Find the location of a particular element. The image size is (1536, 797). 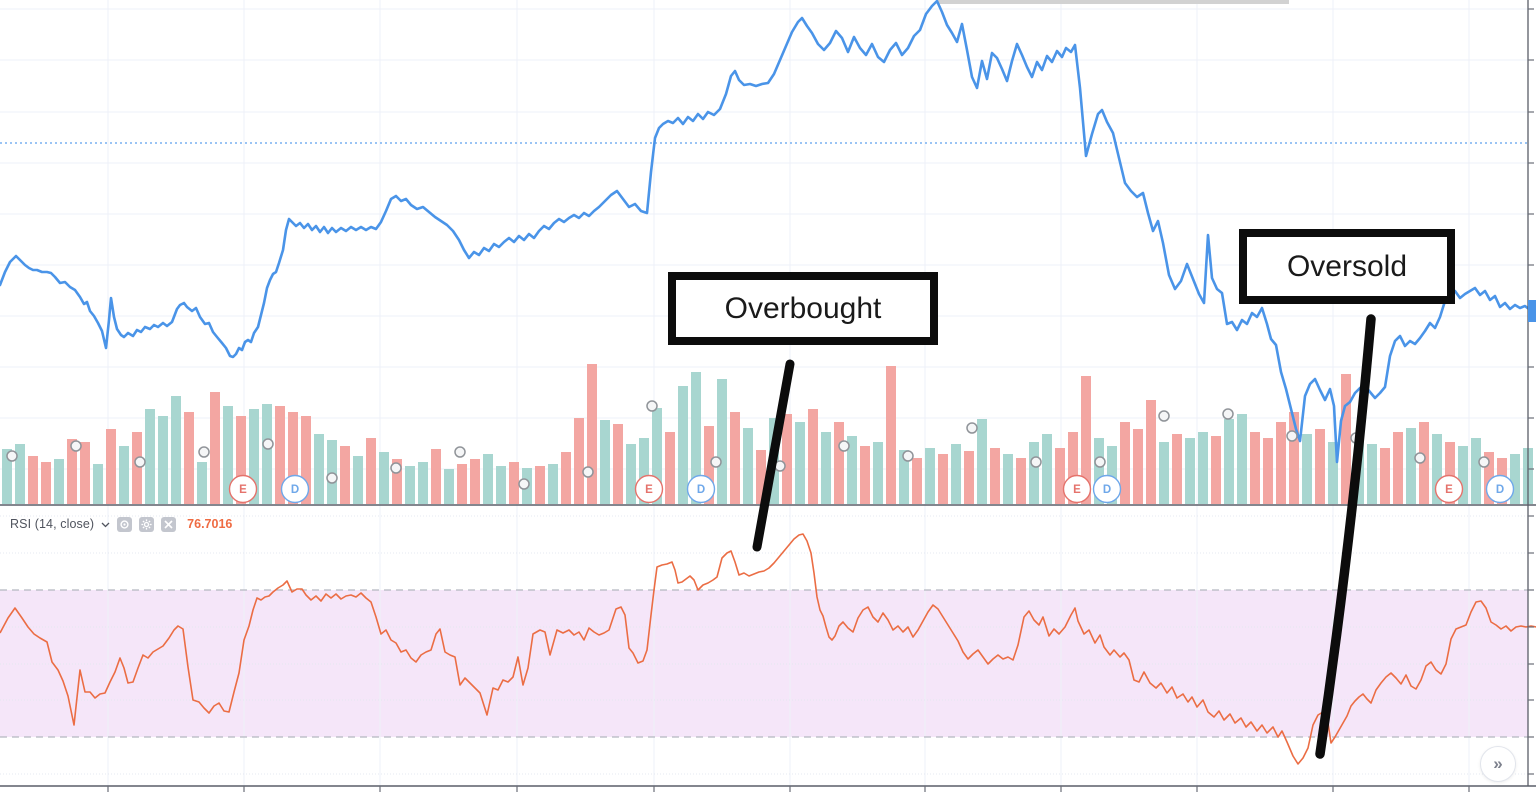

close-icon is located at coordinates (169, 524).